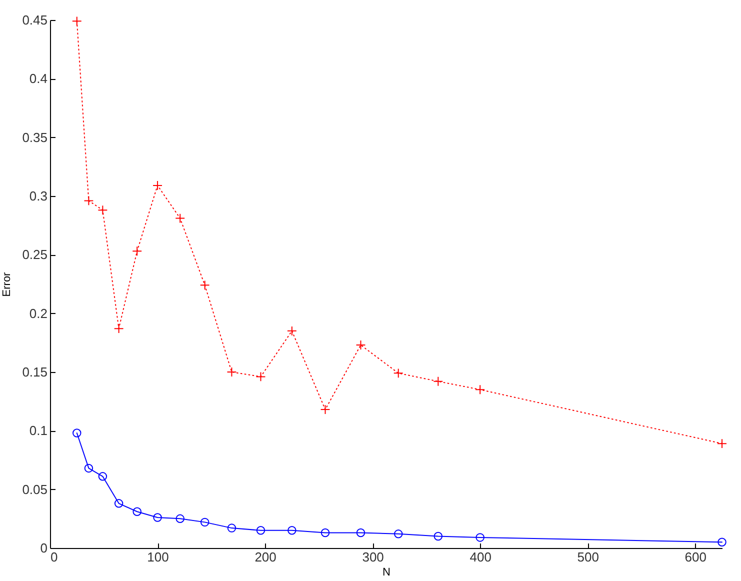 The image size is (741, 581). I want to click on y-tick-label: 0.05, so click(35, 489).